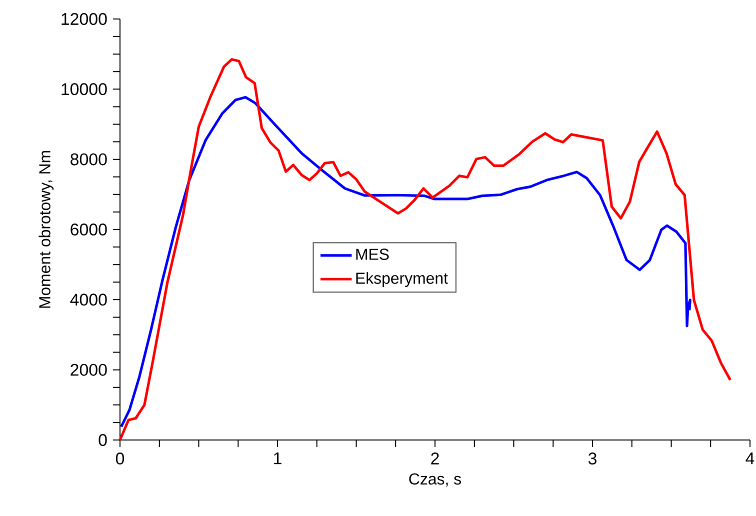  I want to click on y-tick-label: 6000, so click(88, 230).